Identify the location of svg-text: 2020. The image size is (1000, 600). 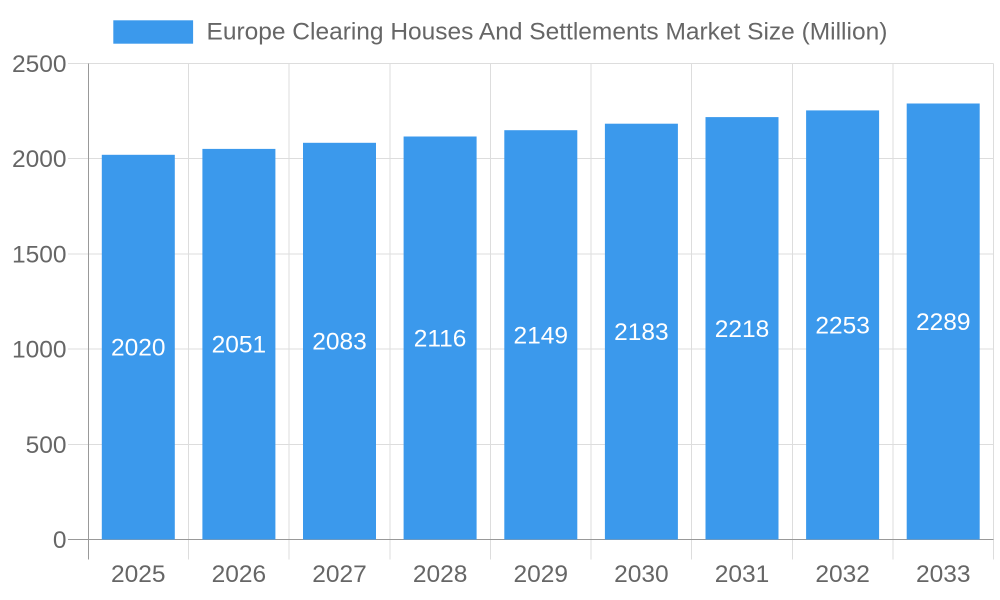
(138, 348).